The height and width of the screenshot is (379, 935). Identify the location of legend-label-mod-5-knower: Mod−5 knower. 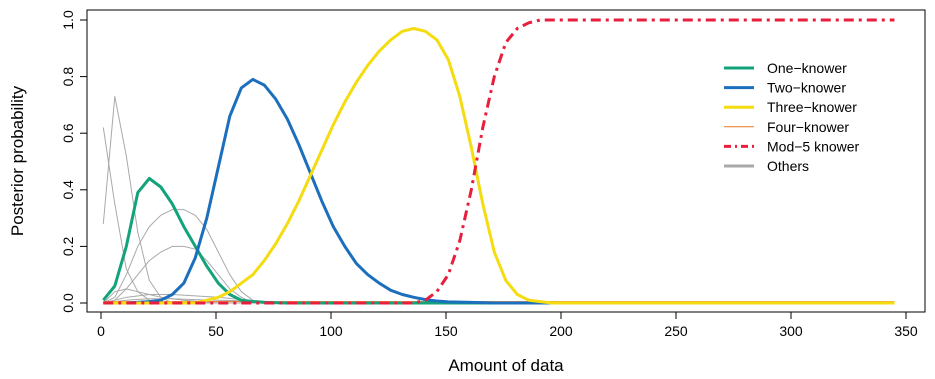
(813, 146).